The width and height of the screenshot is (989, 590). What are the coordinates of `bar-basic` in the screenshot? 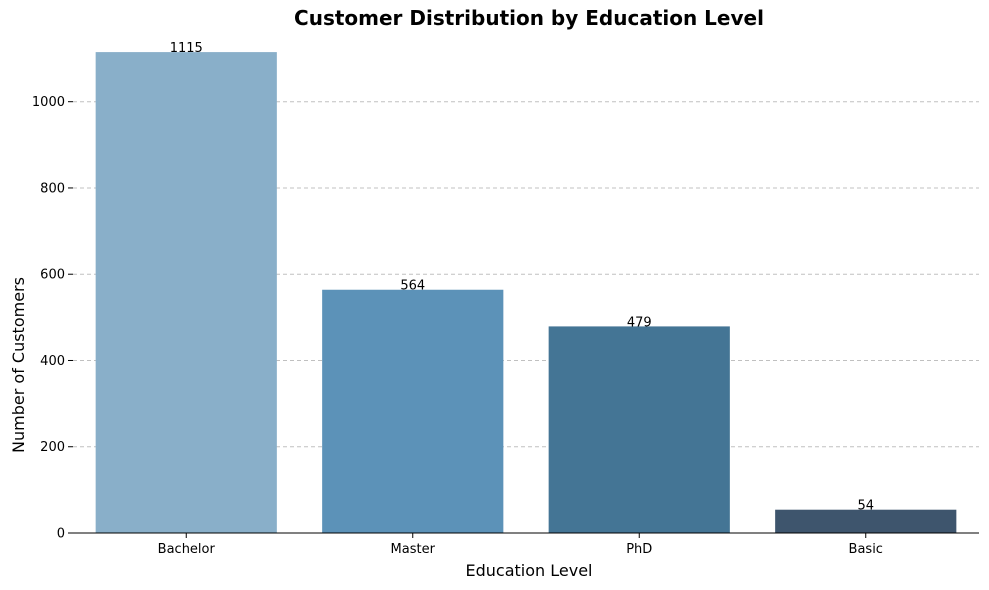 It's located at (866, 521).